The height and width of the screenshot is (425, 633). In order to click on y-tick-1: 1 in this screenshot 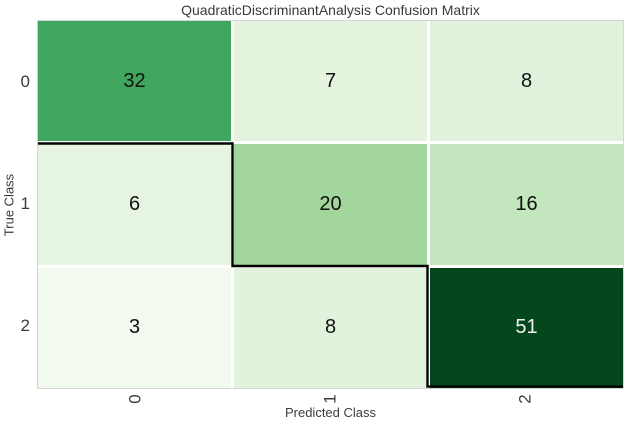, I will do `click(25, 203)`.